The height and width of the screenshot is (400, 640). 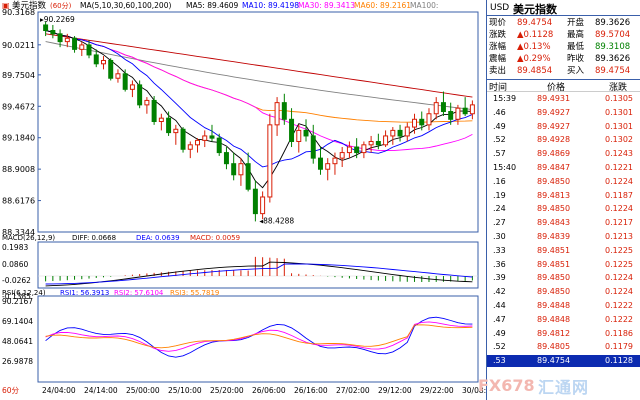 What do you see at coordinates (563, 127) in the screenshot?
I see `tick-row: .49 89.4927 0.1301` at bounding box center [563, 127].